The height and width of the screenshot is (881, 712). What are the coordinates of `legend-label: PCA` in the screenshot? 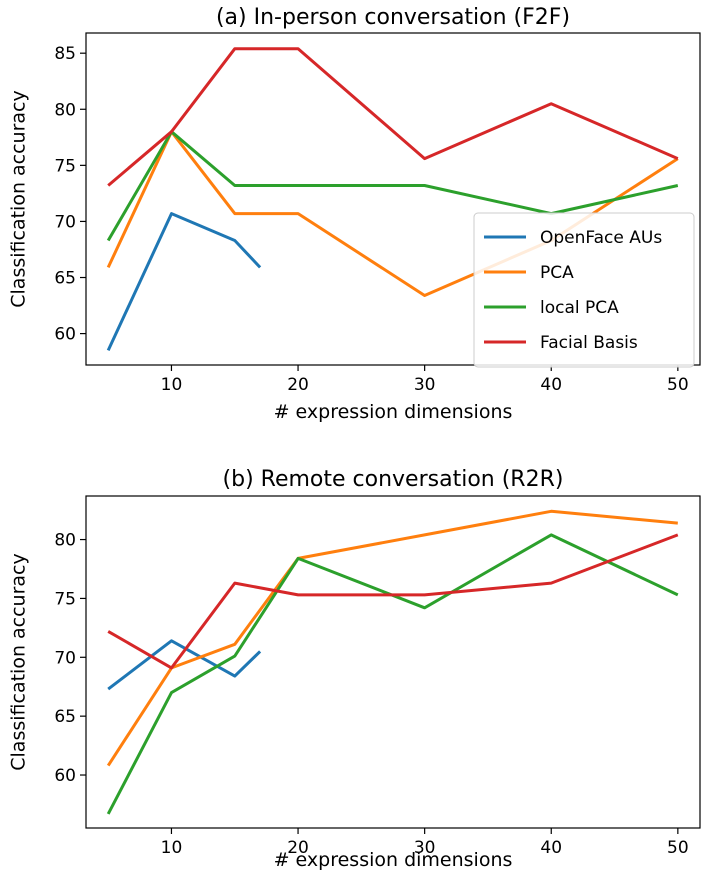 It's located at (557, 273).